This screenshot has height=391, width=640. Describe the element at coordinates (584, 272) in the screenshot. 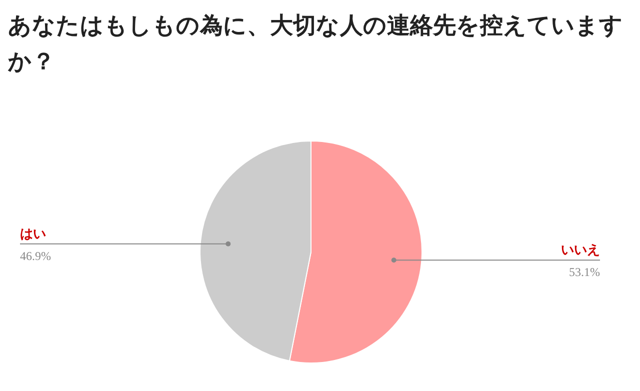

I see `data-label: 53.1%` at that location.